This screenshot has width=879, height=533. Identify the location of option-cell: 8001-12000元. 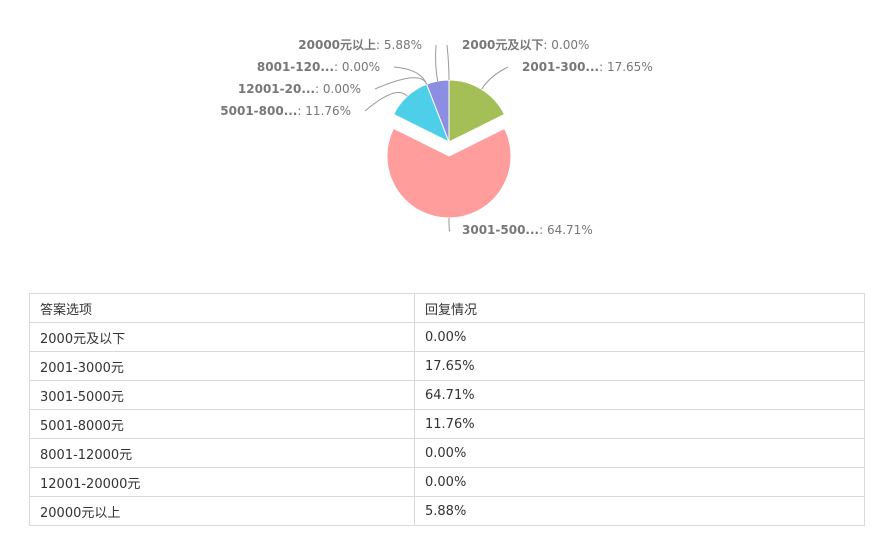
(222, 453).